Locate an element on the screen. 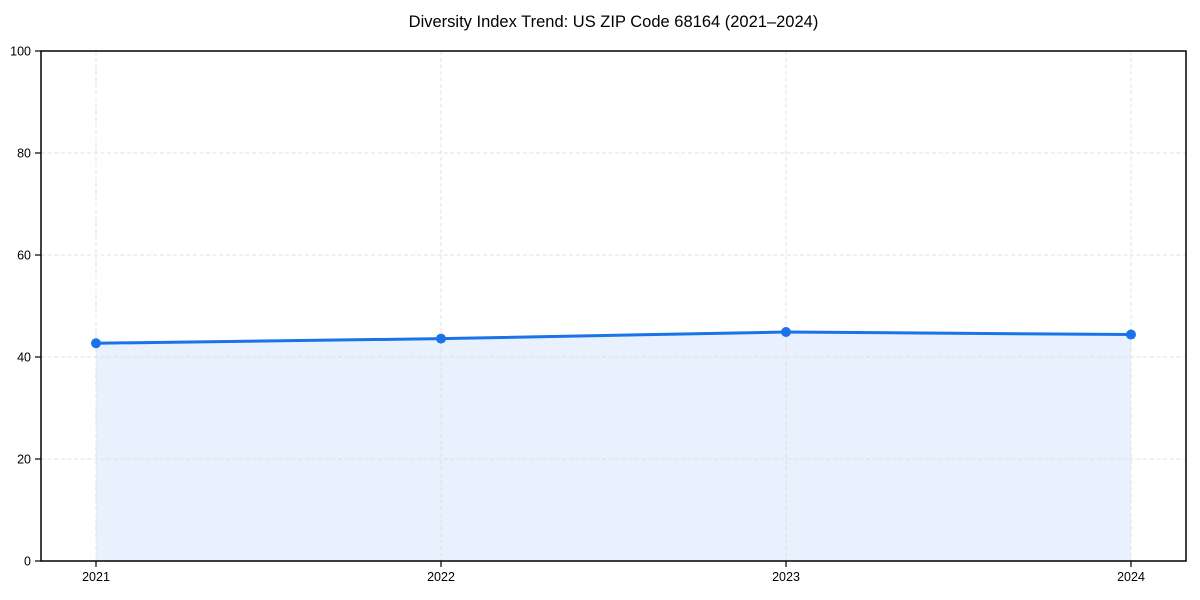 The width and height of the screenshot is (1200, 600). x-tick-label: 2024 is located at coordinates (1131, 577).